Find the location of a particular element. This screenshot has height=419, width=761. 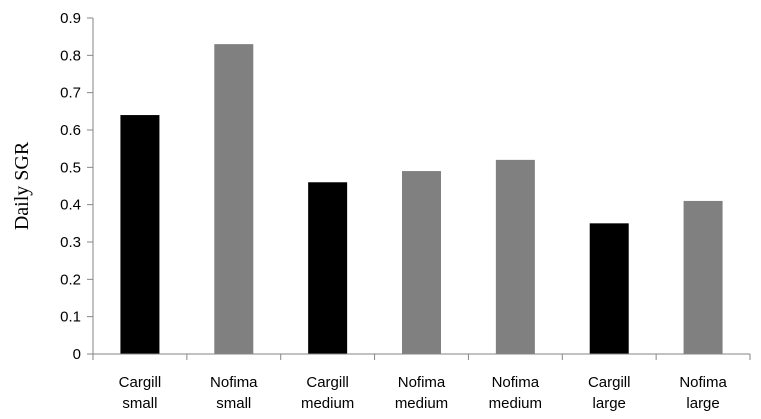

y-tick-label: 0.8 is located at coordinates (70, 55).